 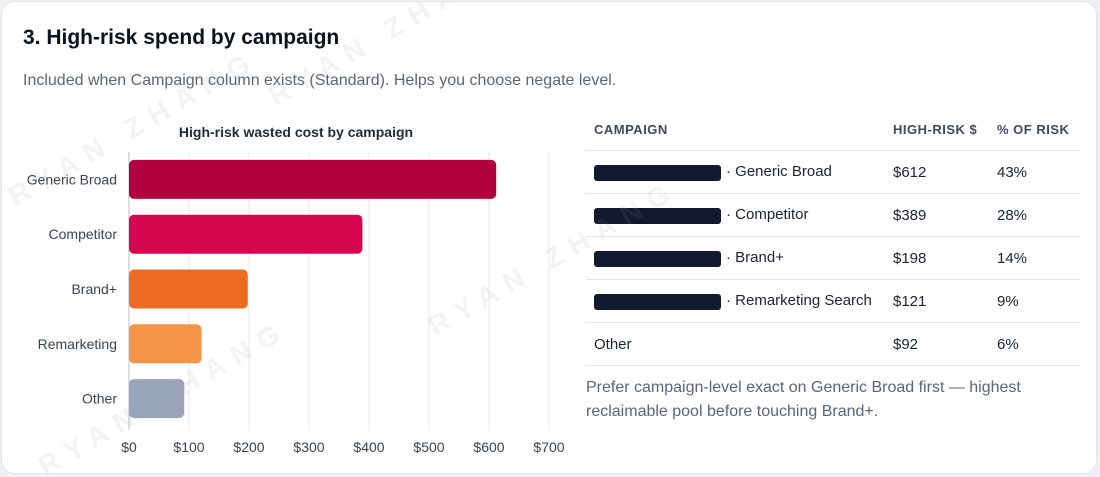 What do you see at coordinates (1034, 344) in the screenshot?
I see `cell-percent-of-risk: 6%` at bounding box center [1034, 344].